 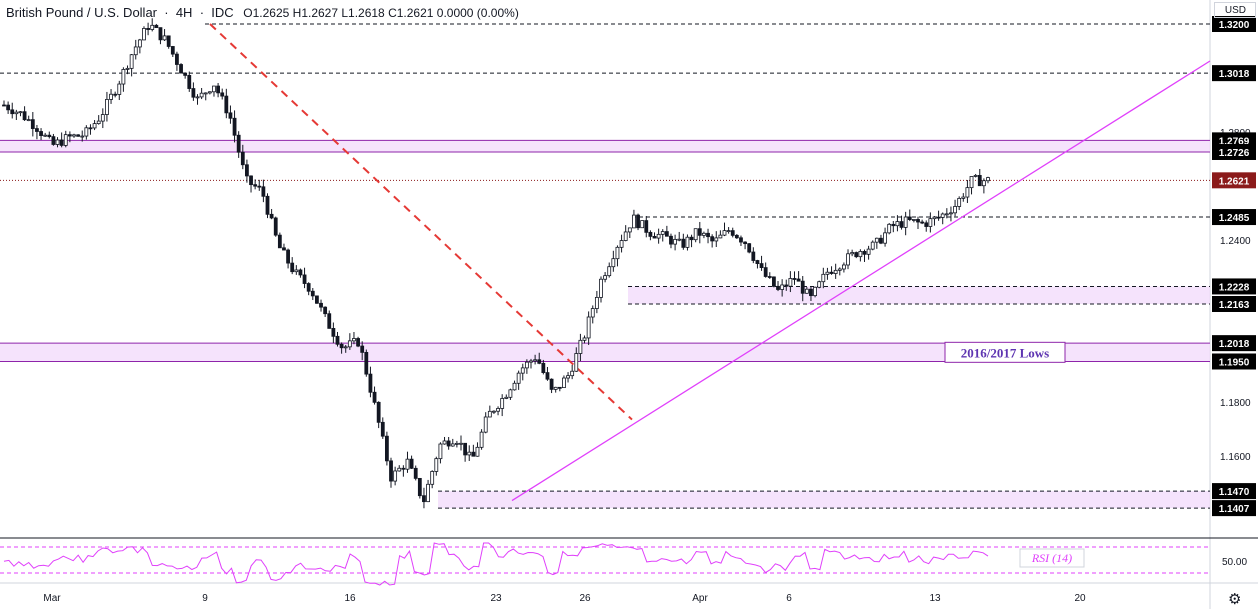 I want to click on x-tick-label: Apr, so click(x=700, y=598).